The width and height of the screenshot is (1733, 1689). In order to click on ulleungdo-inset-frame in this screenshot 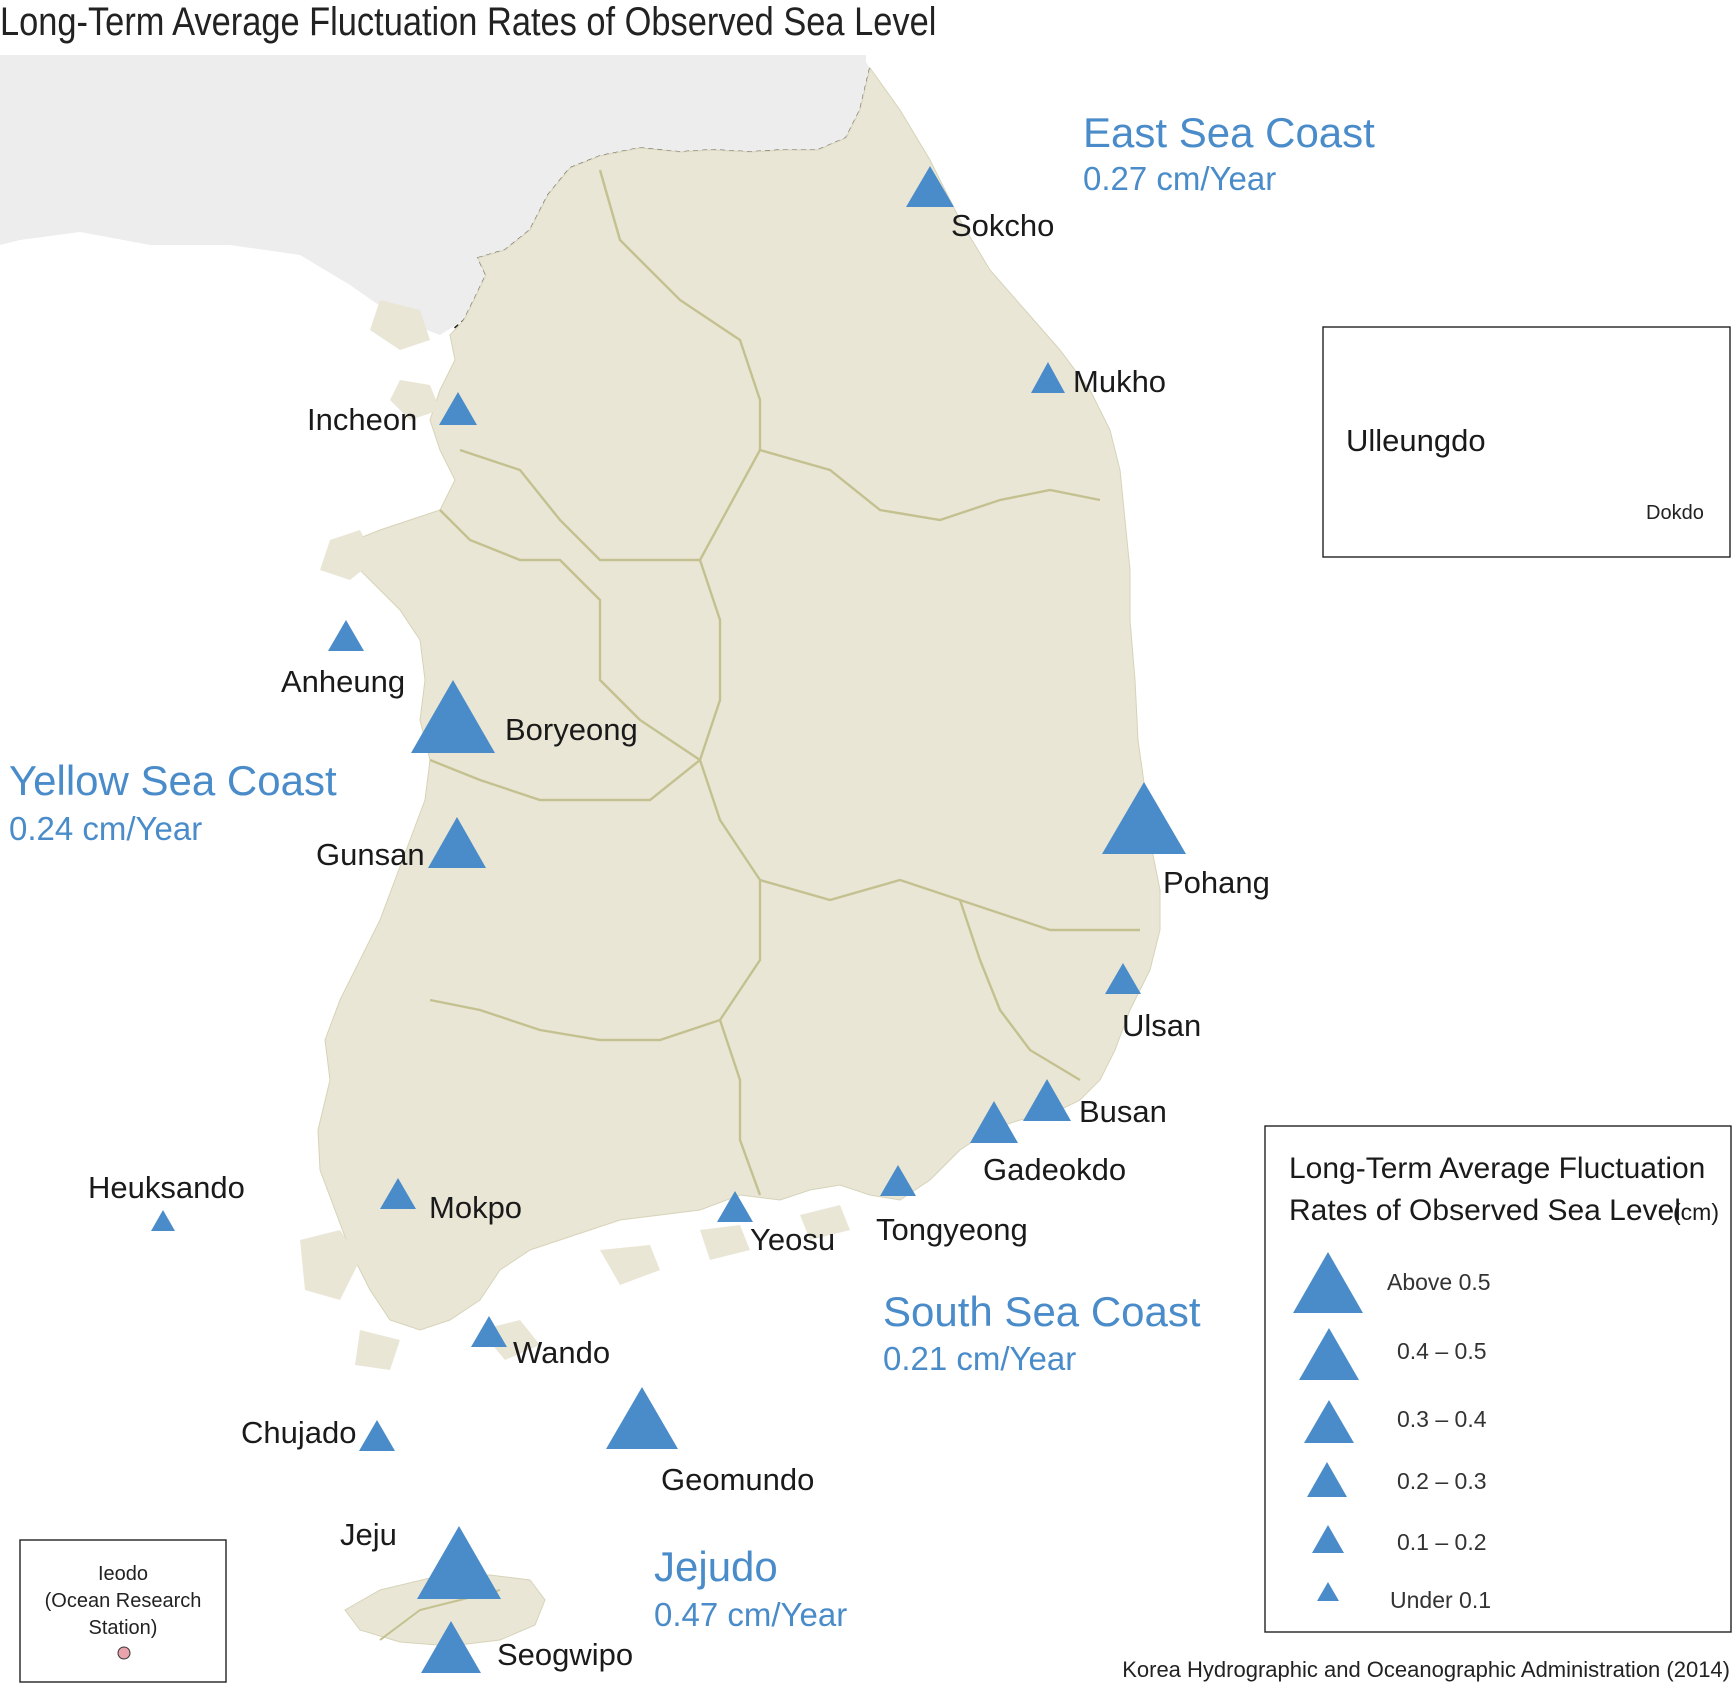, I will do `click(1526, 442)`.